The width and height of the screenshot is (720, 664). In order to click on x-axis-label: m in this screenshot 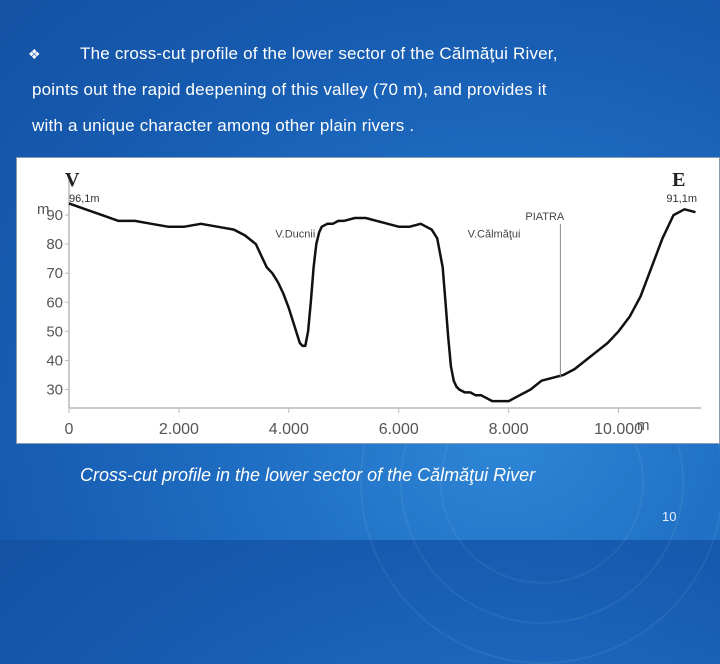, I will do `click(643, 425)`.